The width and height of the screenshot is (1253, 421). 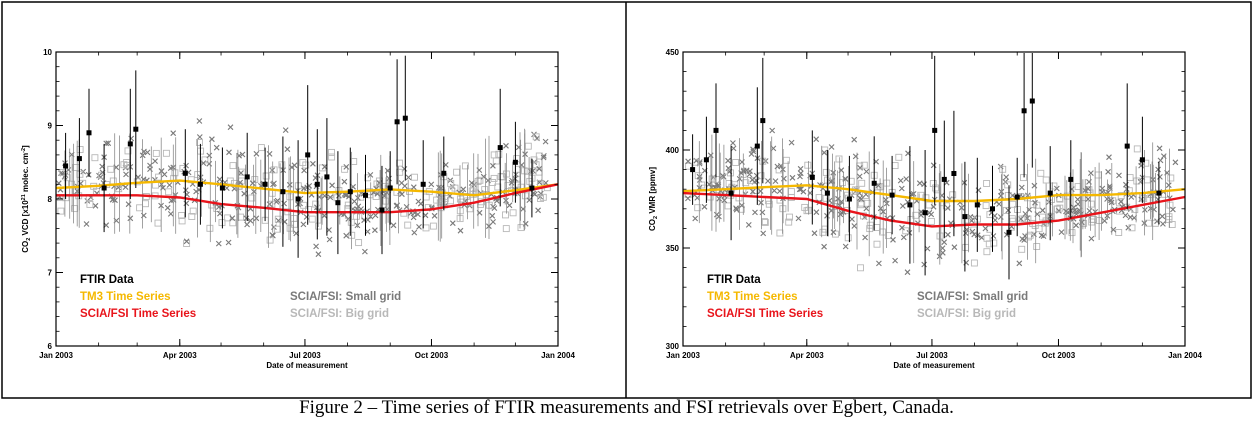 What do you see at coordinates (305, 355) in the screenshot?
I see `x-tick-label: Jul 2003` at bounding box center [305, 355].